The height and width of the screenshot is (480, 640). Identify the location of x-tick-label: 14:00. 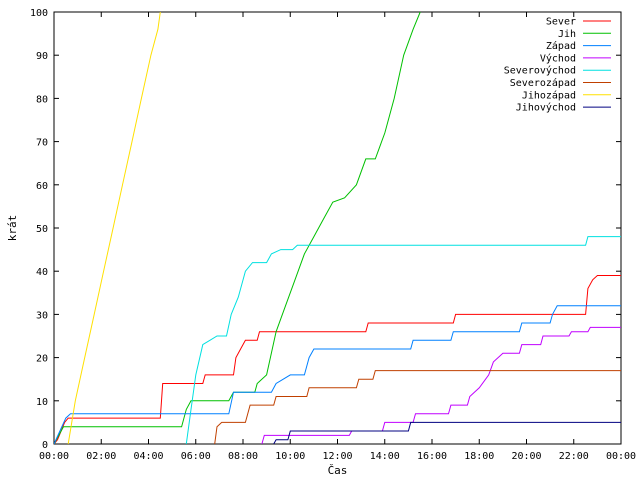
(385, 456).